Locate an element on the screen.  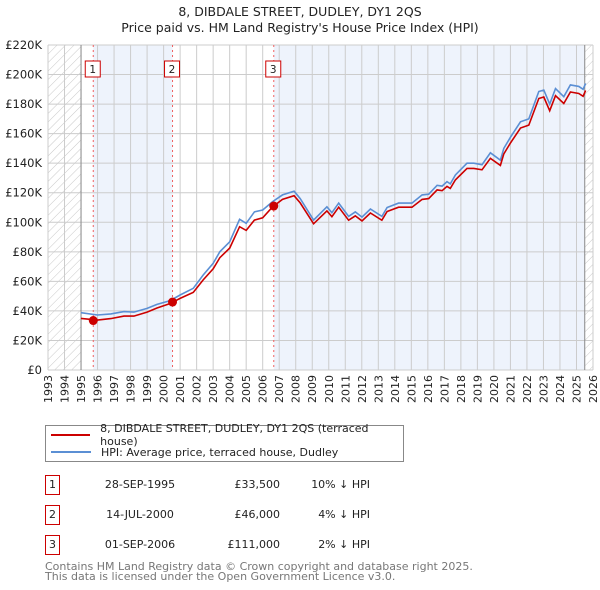
x-tick-label: 2023 is located at coordinates (543, 389).